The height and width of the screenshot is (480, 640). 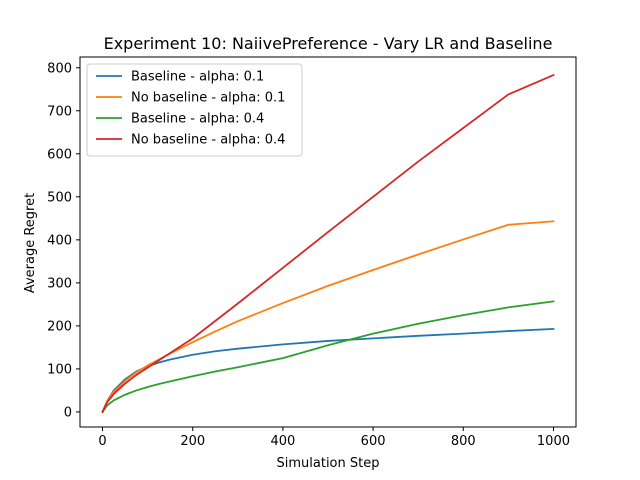 I want to click on x-tick-label: 200, so click(x=192, y=441).